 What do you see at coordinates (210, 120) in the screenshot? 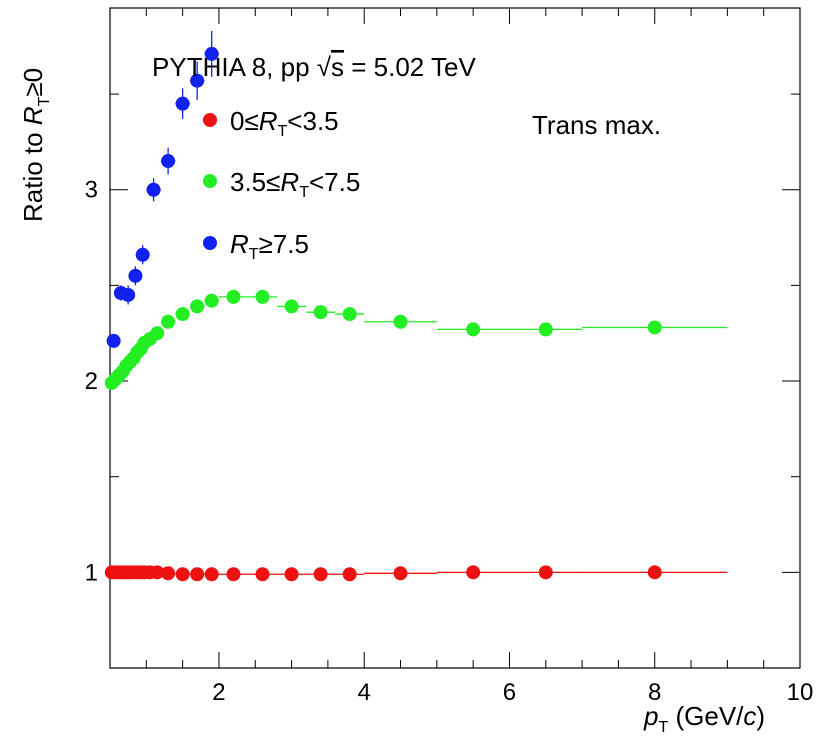
I see `legend-marker-low` at bounding box center [210, 120].